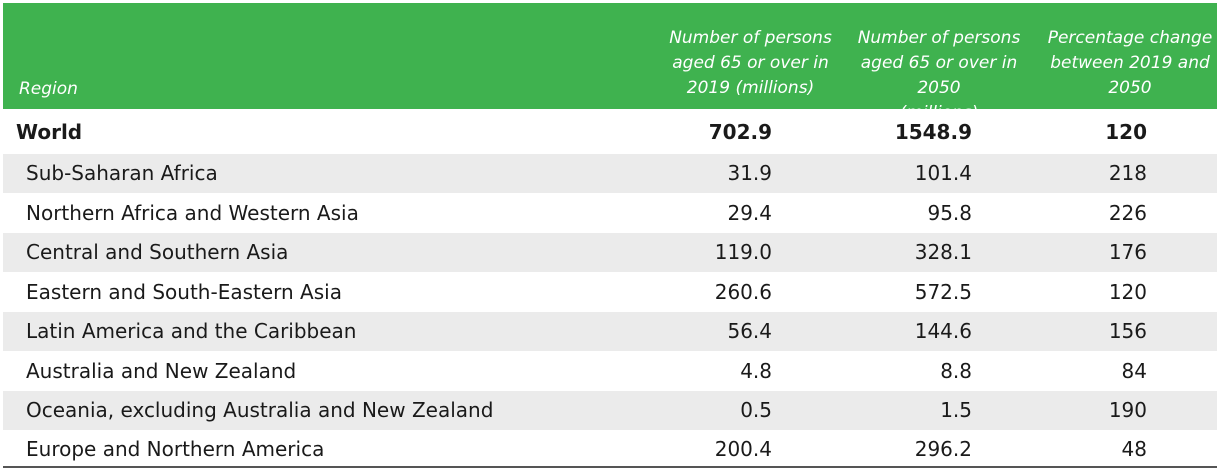  What do you see at coordinates (750, 38) in the screenshot?
I see `header-2019-line: Number of persons` at bounding box center [750, 38].